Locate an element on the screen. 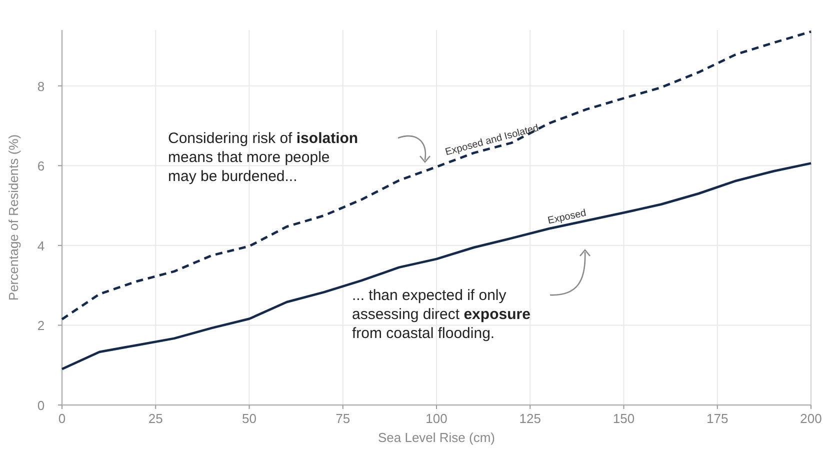 Image resolution: width=823 pixels, height=450 pixels. text: Exposed is located at coordinates (567, 217).